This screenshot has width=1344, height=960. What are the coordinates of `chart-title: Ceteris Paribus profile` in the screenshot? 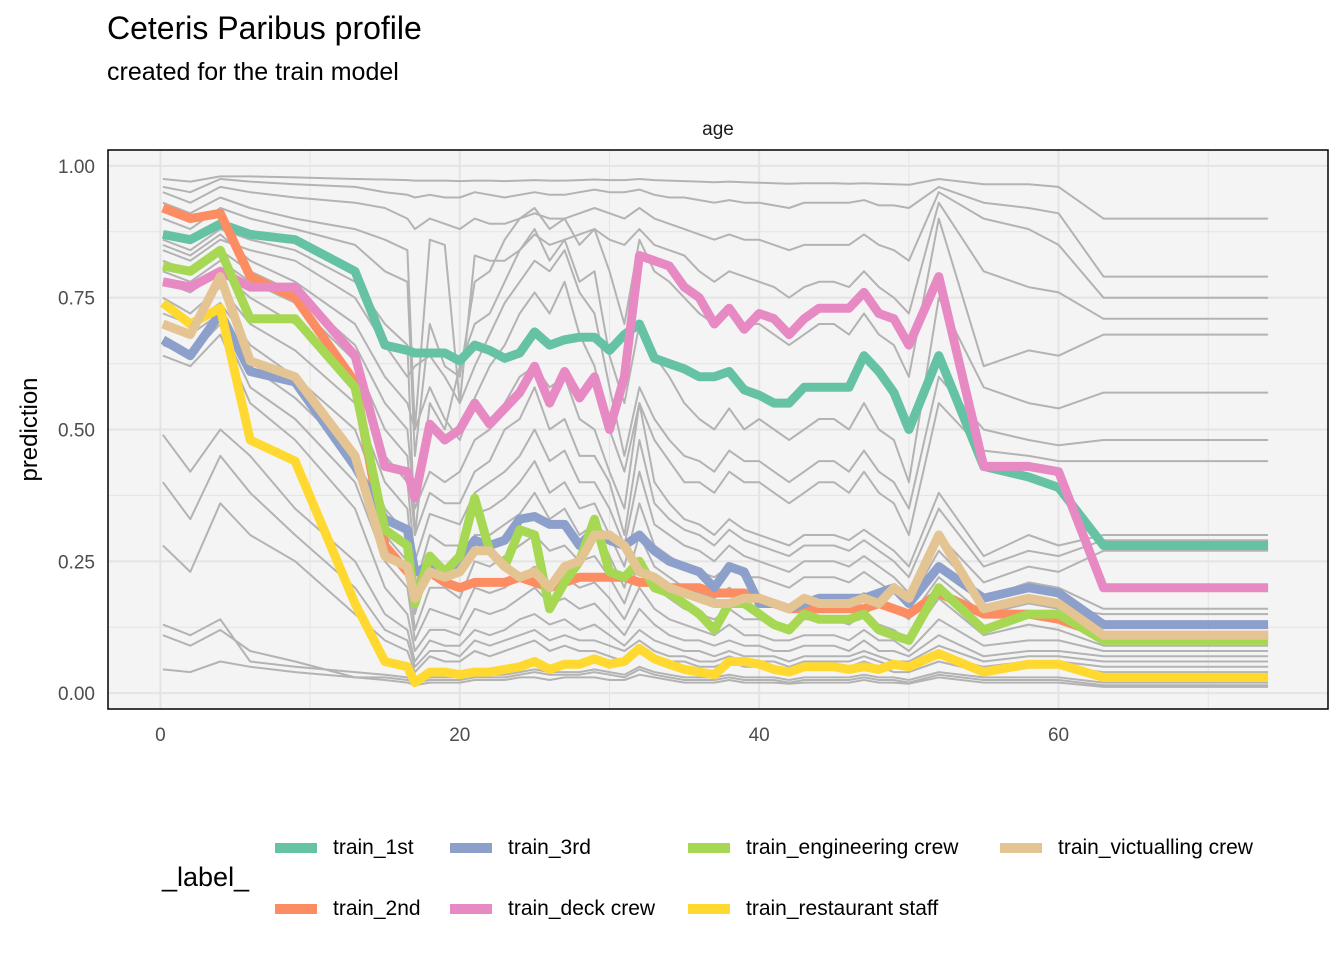 It's located at (264, 28).